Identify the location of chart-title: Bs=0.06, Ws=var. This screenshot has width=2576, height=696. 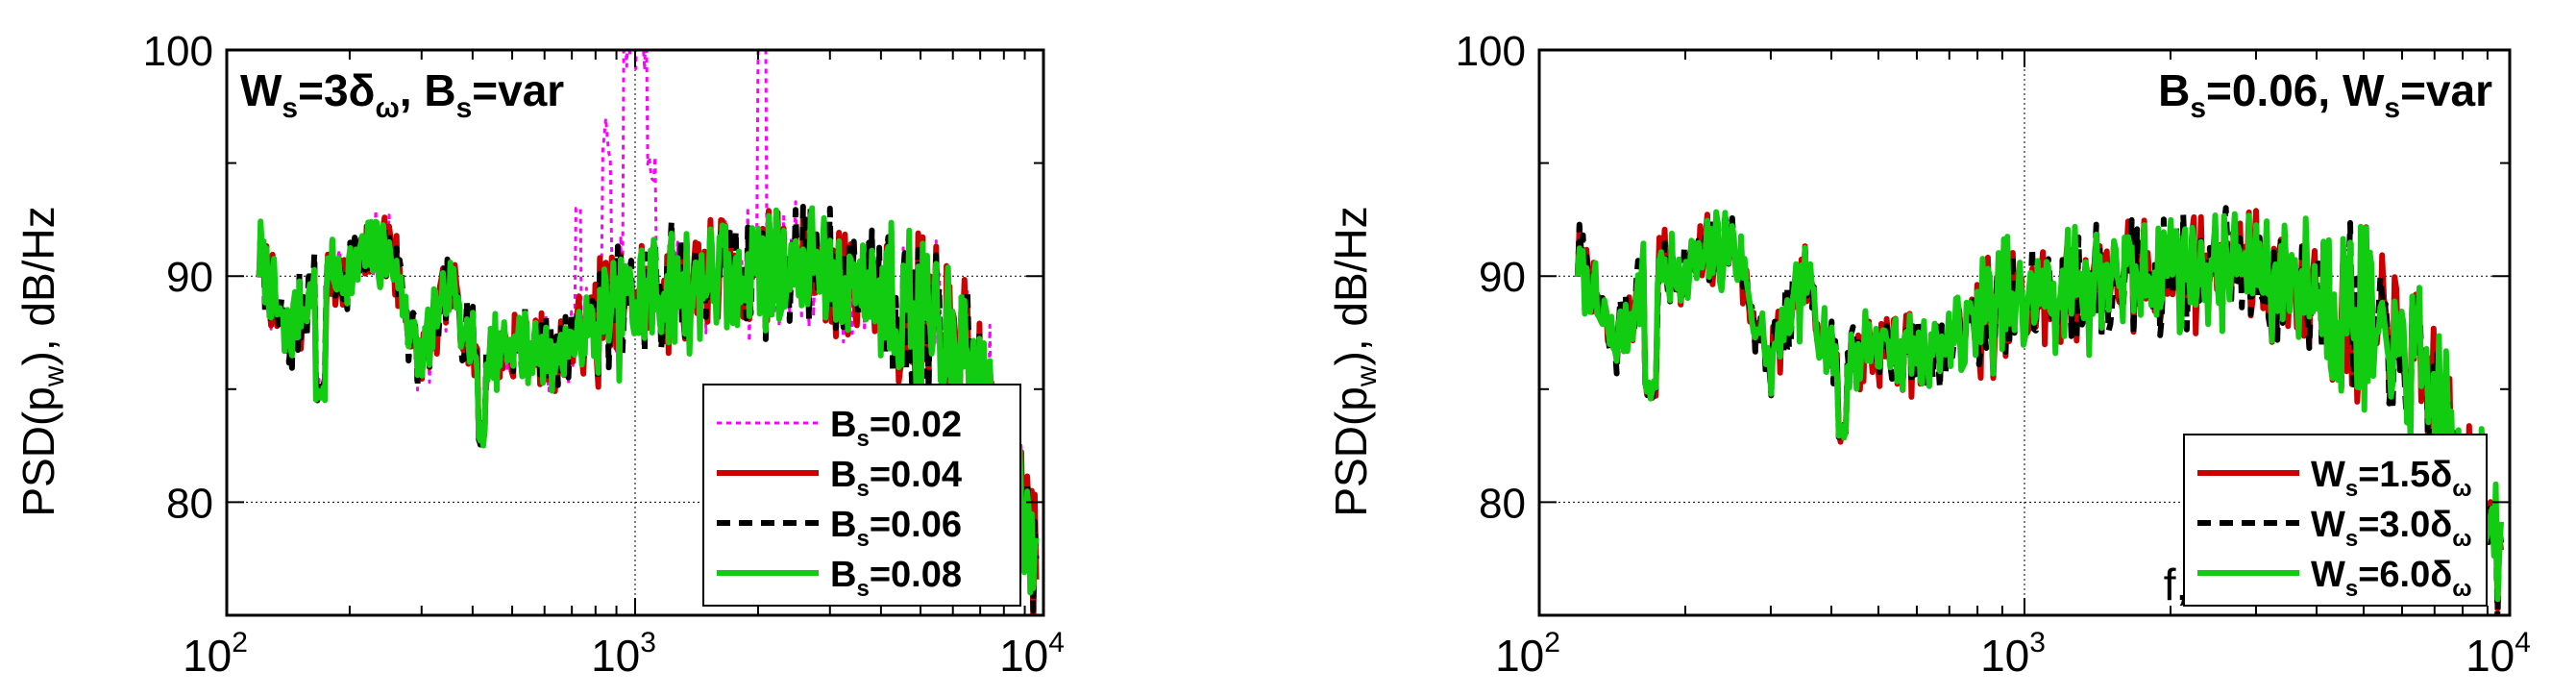
(2325, 94).